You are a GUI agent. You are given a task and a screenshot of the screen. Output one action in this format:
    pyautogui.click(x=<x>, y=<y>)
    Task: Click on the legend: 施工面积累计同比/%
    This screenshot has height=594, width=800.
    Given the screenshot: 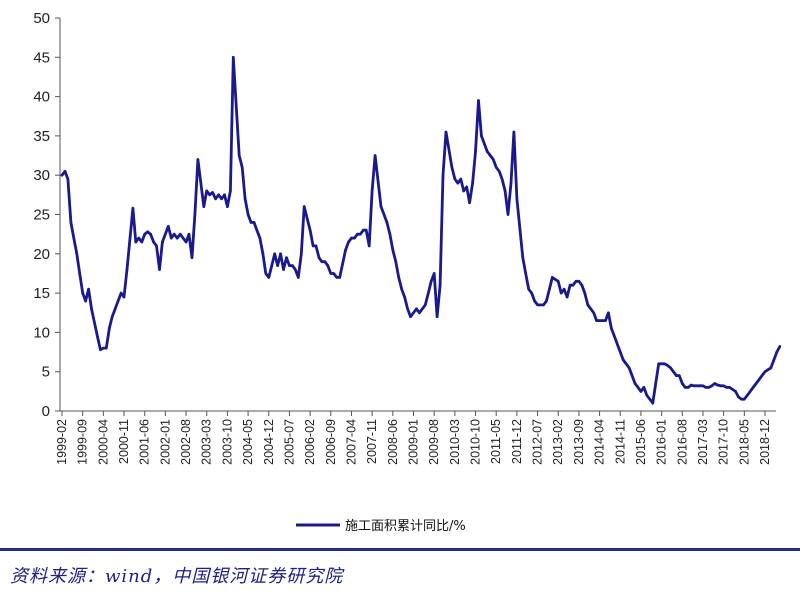 What is the action you would take?
    pyautogui.click(x=381, y=526)
    